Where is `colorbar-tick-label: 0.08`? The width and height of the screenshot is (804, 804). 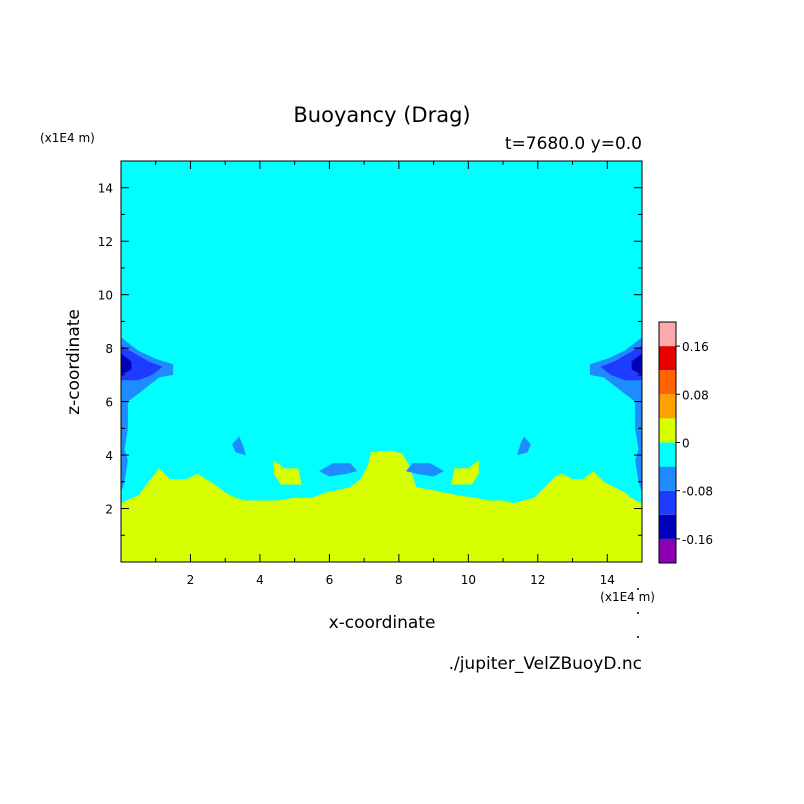
colorbar-tick-label: 0.08 is located at coordinates (695, 395).